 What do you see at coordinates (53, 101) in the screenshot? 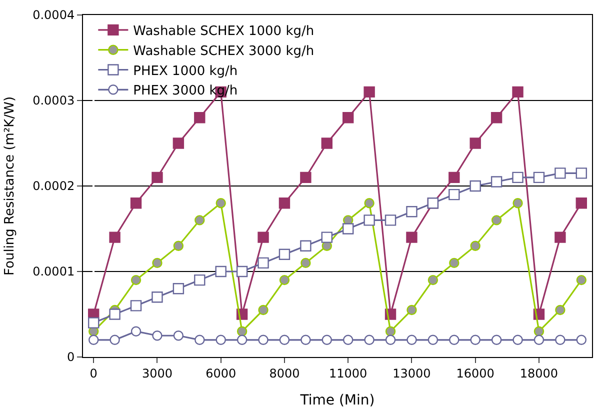
I see `y-tick-label: 0.0003` at bounding box center [53, 101].